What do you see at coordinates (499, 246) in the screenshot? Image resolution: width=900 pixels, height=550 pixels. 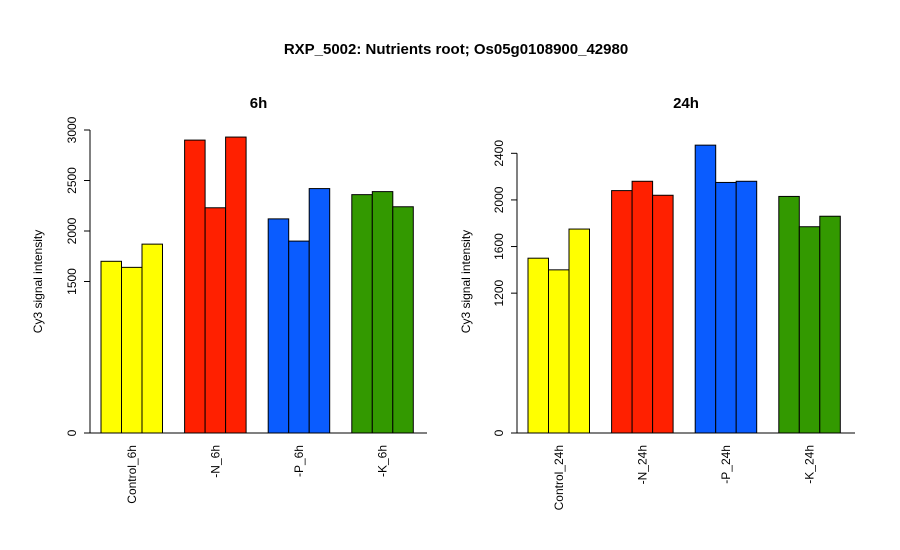 I see `y-tick-label: 1600` at bounding box center [499, 246].